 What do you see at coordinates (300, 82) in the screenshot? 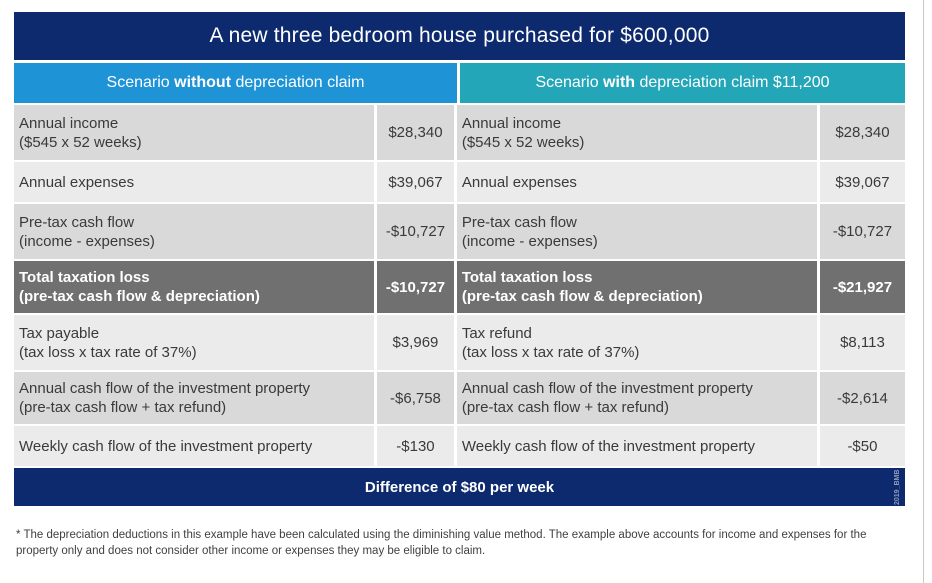
I see `scenario-without-suffix: depreciation claim` at bounding box center [300, 82].